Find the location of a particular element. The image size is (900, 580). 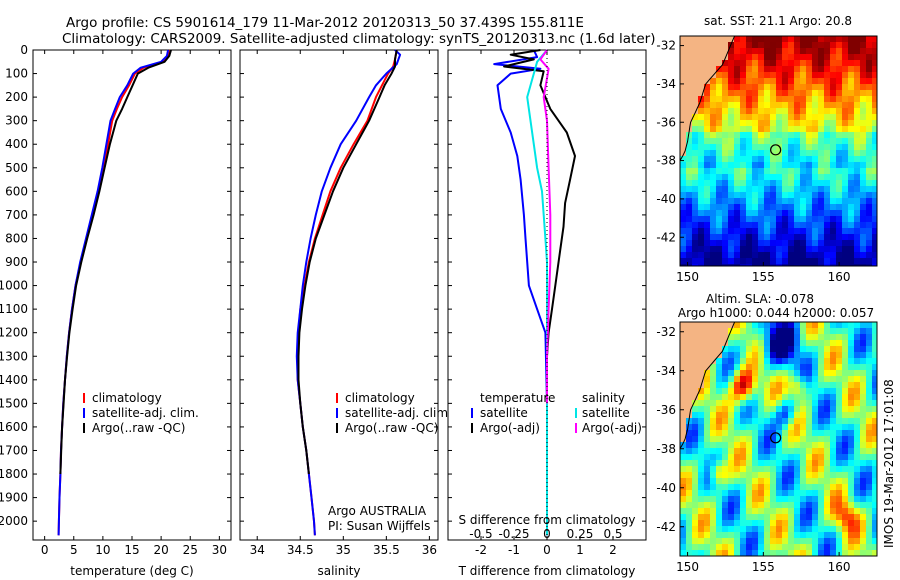

salinity-legend-label: Argo(..raw -QC) is located at coordinates (391, 428).